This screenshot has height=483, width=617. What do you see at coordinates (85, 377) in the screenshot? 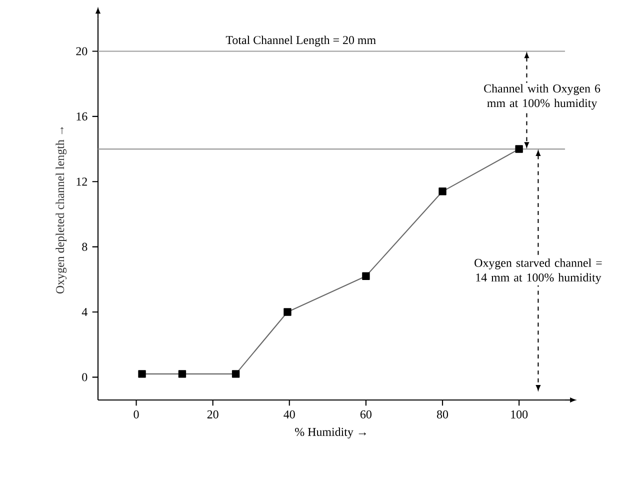
I see `y-tick-label: 0` at bounding box center [85, 377].